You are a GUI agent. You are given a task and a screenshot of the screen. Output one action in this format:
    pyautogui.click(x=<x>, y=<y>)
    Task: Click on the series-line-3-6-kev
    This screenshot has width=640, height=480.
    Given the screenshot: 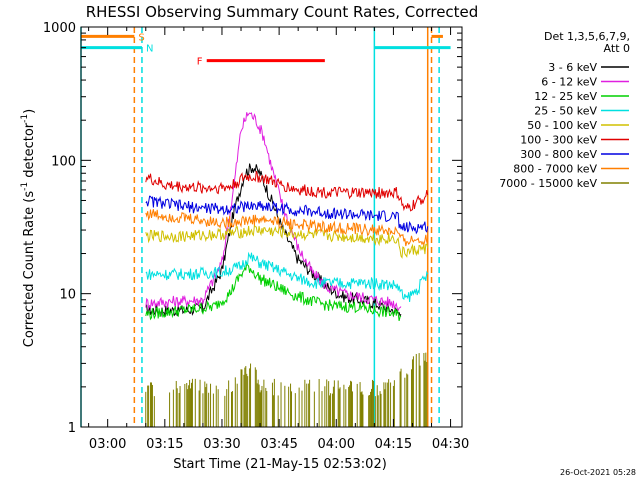 What is the action you would take?
    pyautogui.click(x=273, y=240)
    